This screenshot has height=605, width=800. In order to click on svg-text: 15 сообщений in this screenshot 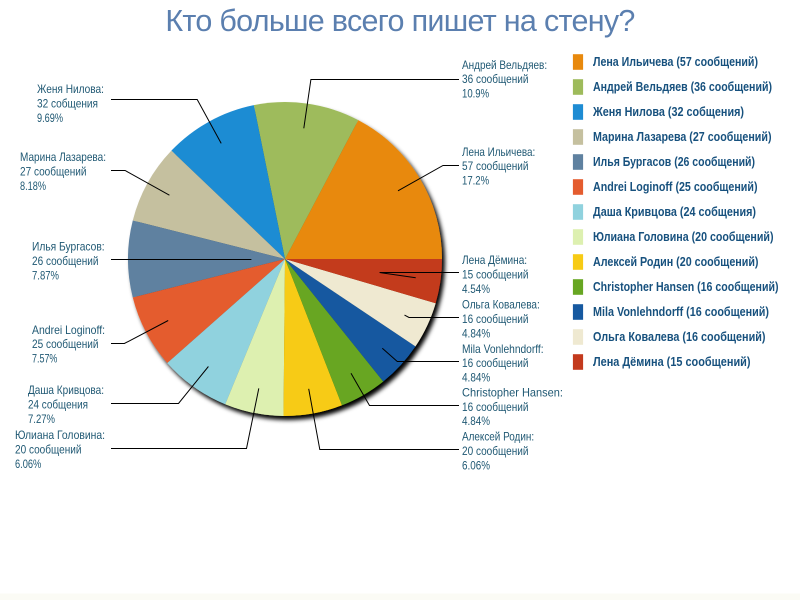, I will do `click(495, 275)`.